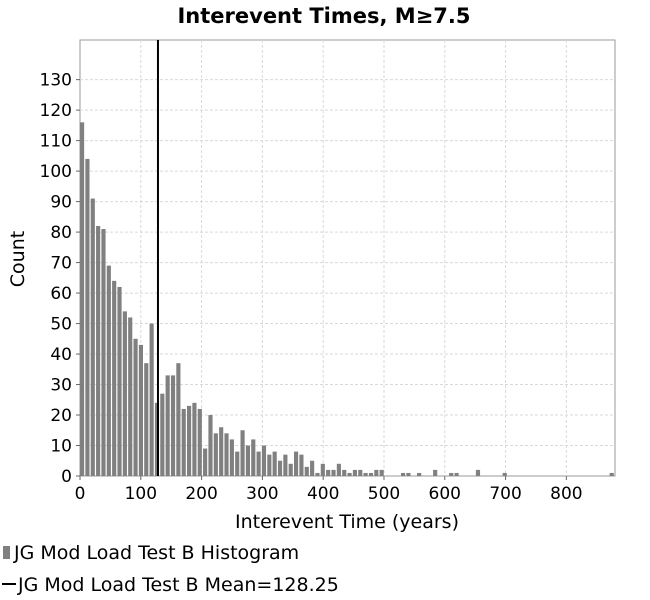 The width and height of the screenshot is (650, 600). I want to click on y-tick-label: 120, so click(56, 111).